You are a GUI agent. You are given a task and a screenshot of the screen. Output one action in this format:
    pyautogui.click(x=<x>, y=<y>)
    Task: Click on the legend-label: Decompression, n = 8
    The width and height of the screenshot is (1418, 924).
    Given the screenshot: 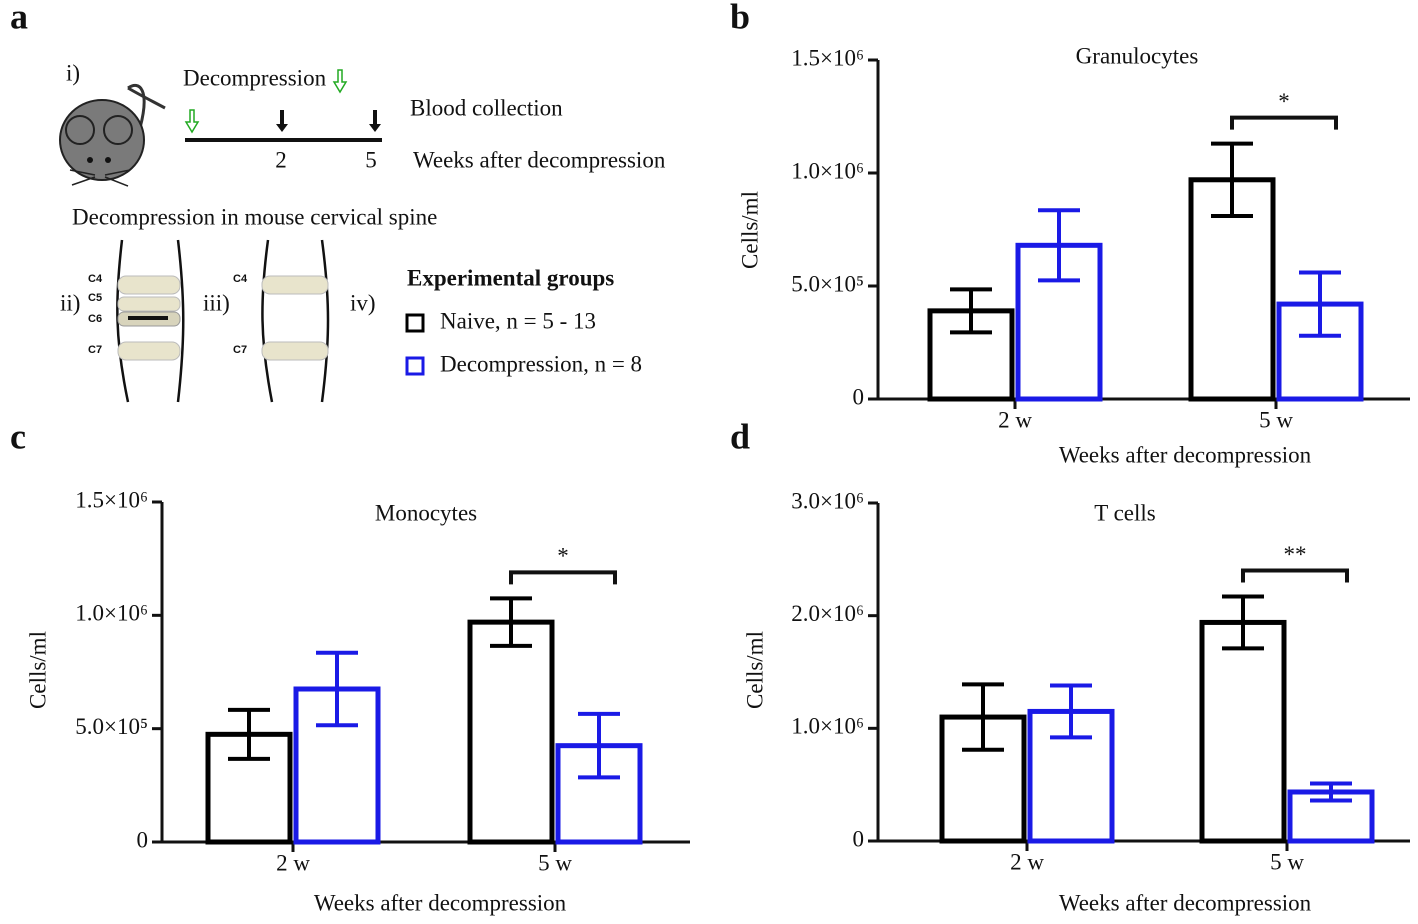 What is the action you would take?
    pyautogui.click(x=541, y=363)
    